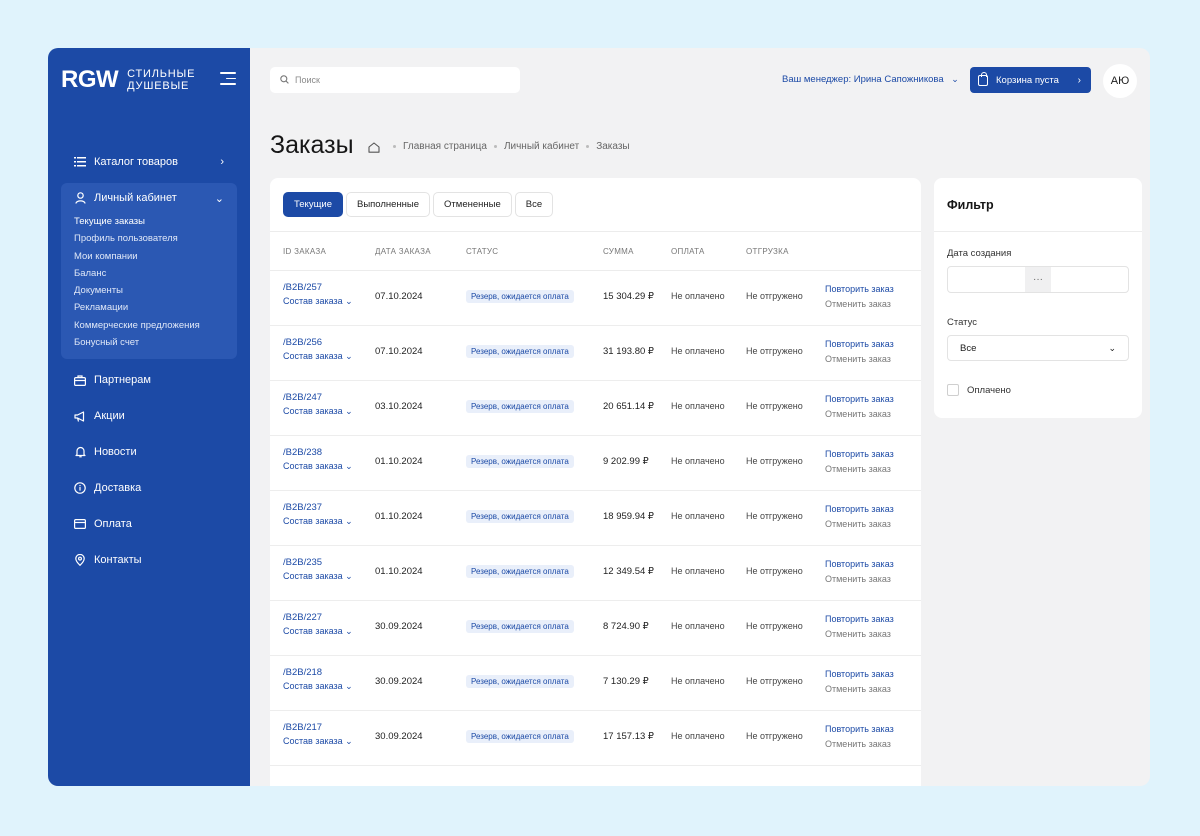 This screenshot has width=1200, height=836. Describe the element at coordinates (303, 672) in the screenshot. I see `order-id-link: /B2B/218` at that location.